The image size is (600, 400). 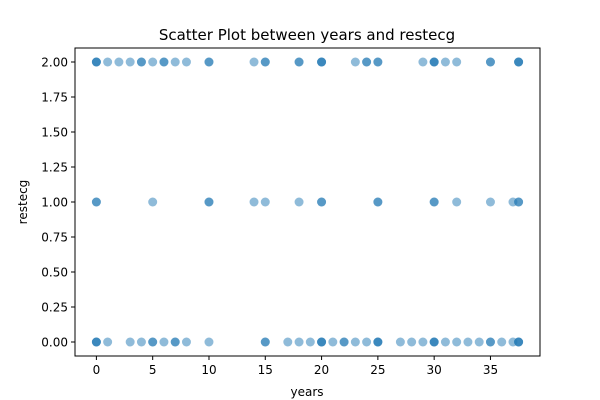 I want to click on y-tick-label: 0.50, so click(x=54, y=273).